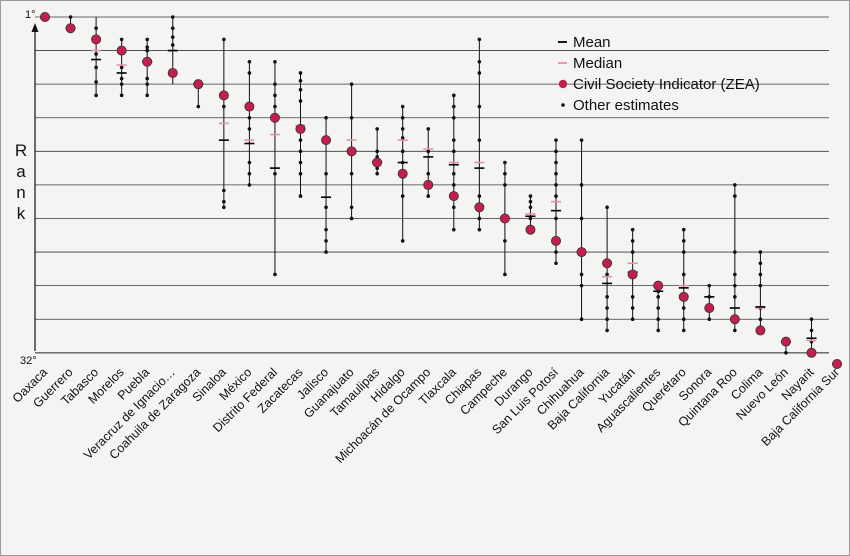  What do you see at coordinates (563, 105) in the screenshot?
I see `legend-other-symbol` at bounding box center [563, 105].